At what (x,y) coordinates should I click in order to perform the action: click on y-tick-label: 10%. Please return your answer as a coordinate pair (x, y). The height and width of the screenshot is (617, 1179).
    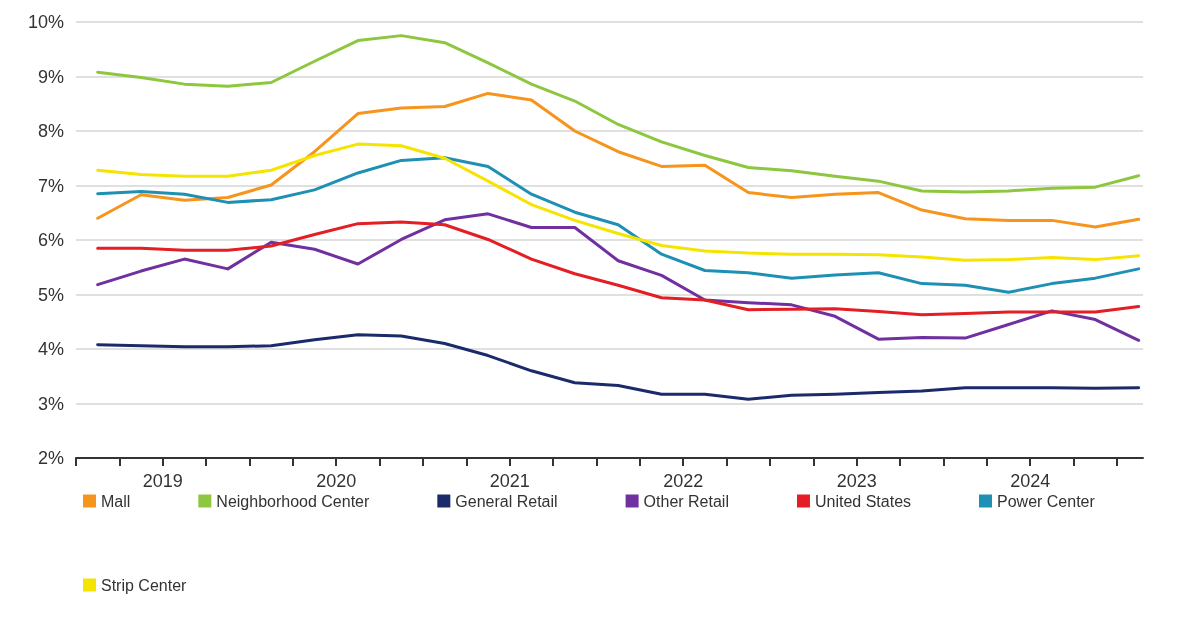
    Looking at the image, I should click on (45, 22).